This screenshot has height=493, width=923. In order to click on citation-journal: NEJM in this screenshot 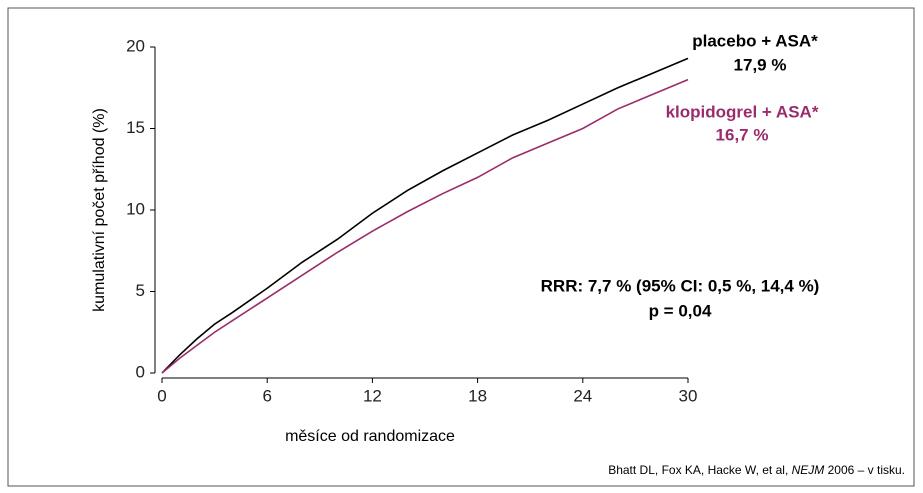, I will do `click(808, 470)`.